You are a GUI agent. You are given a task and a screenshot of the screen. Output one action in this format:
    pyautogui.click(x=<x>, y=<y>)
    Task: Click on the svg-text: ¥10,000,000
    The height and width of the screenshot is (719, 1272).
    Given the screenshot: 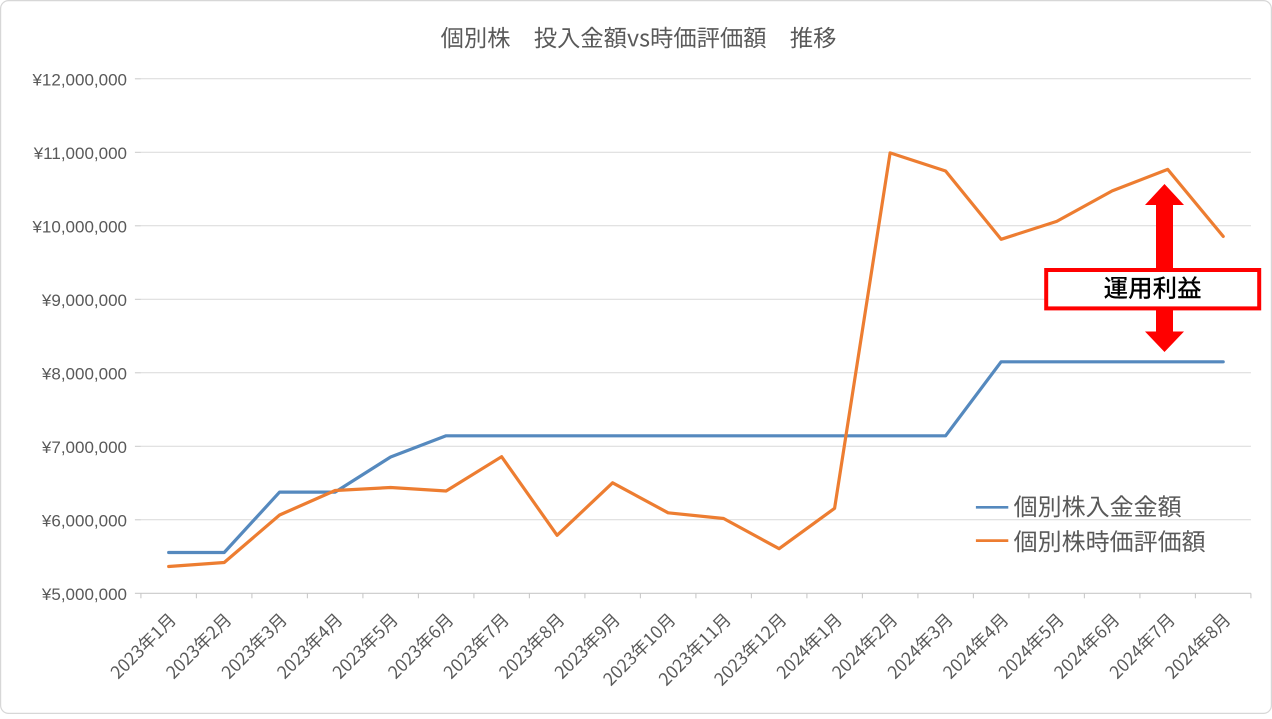 What is the action you would take?
    pyautogui.click(x=79, y=227)
    